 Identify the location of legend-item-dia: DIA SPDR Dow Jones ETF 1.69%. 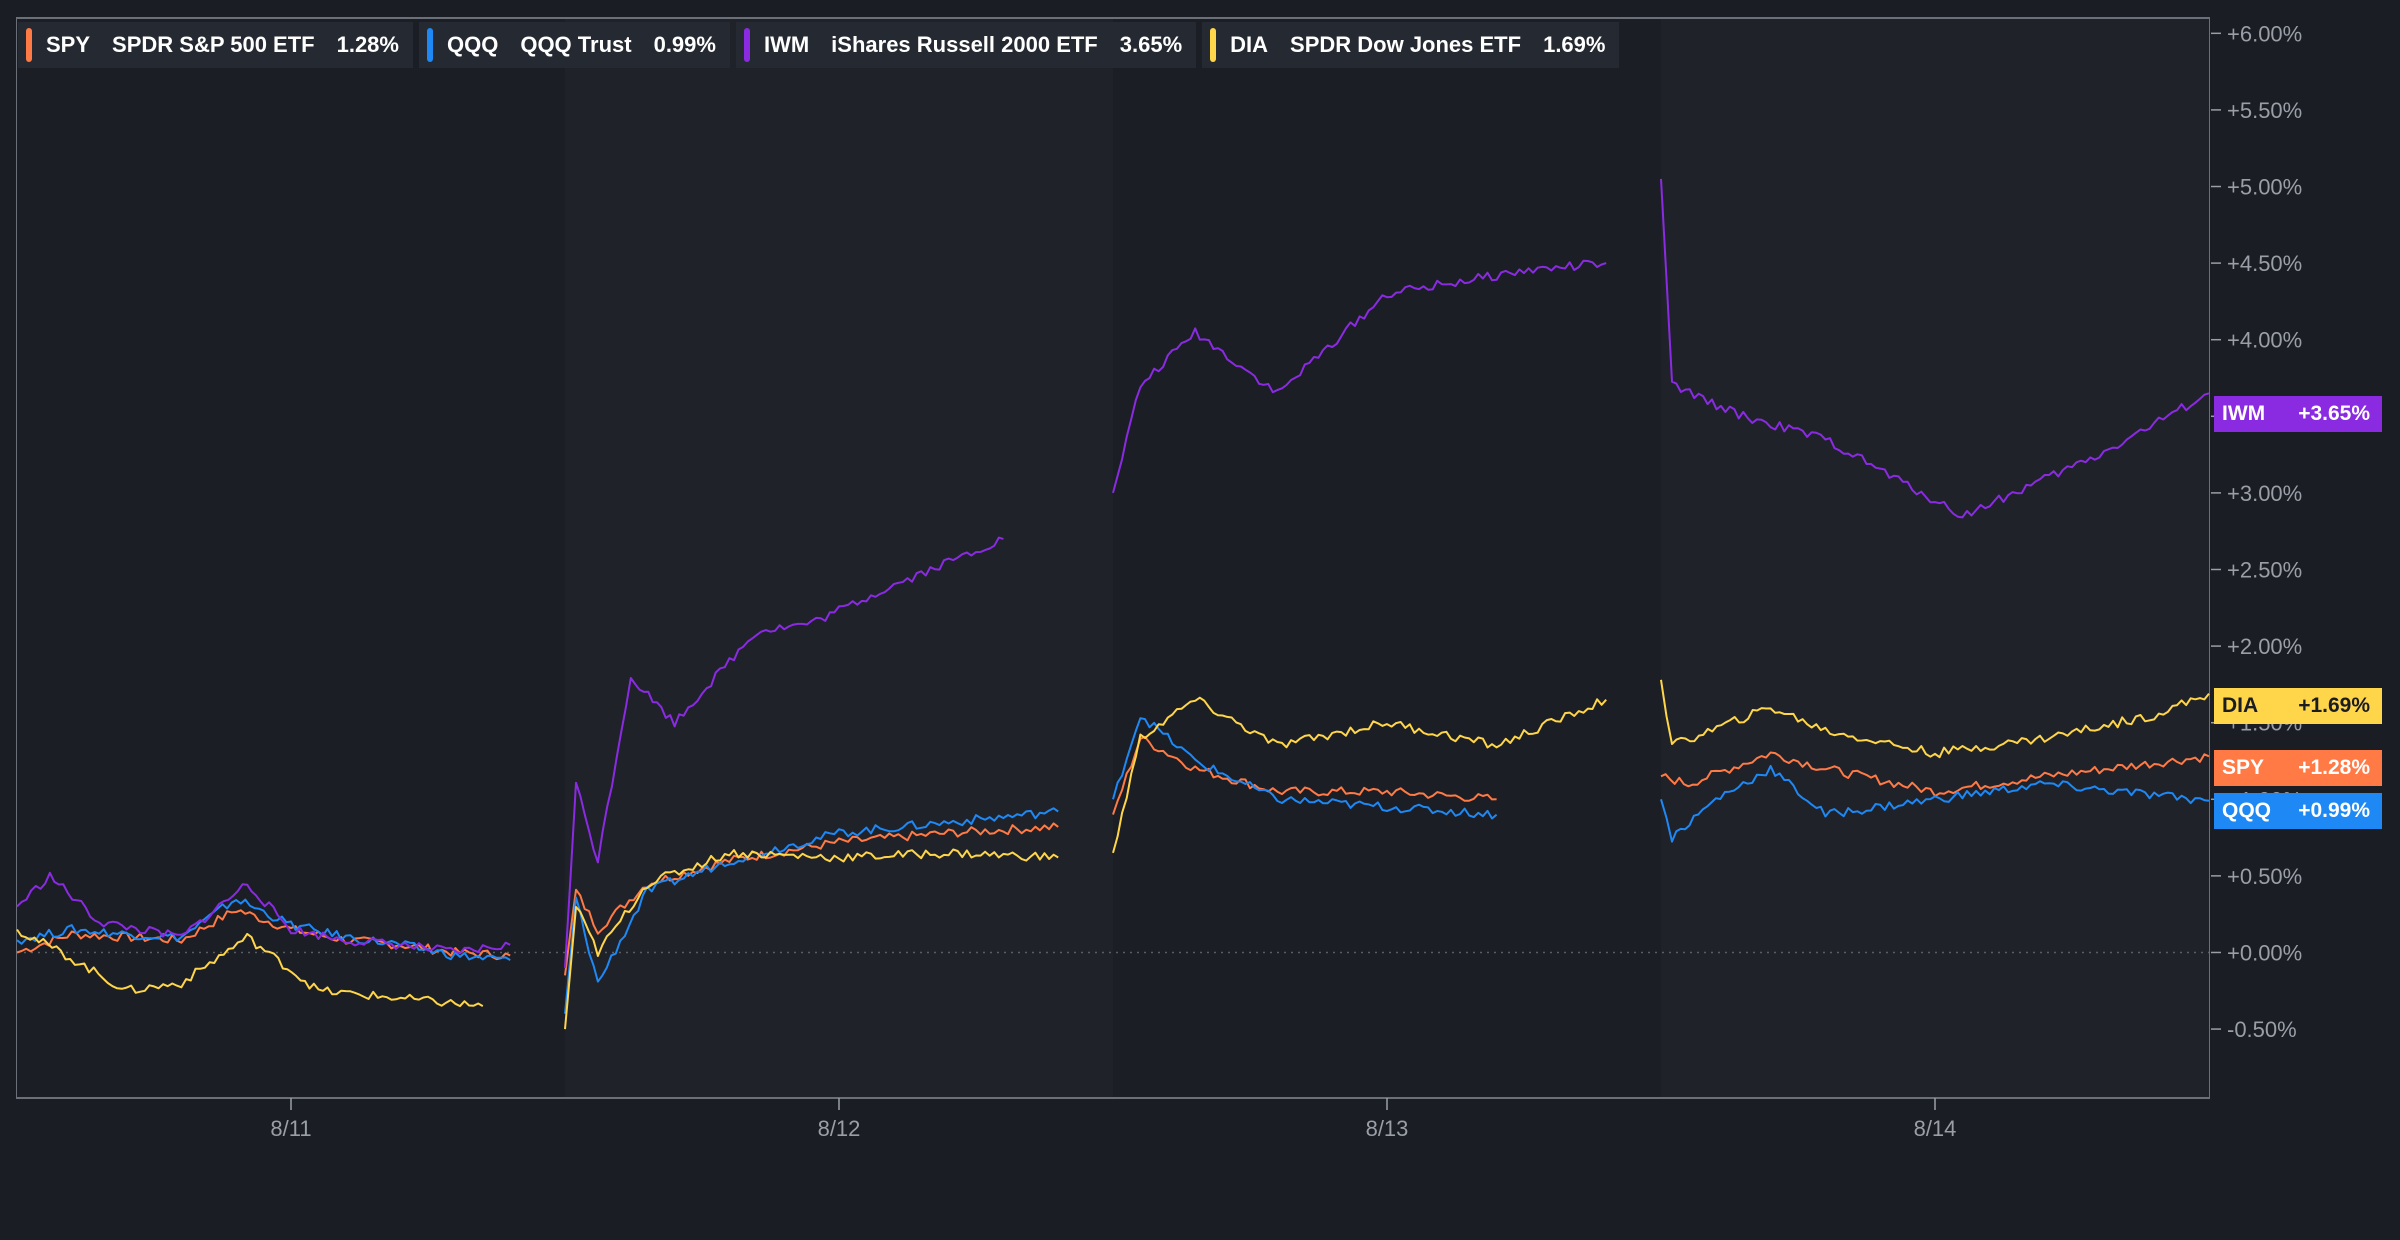
(1411, 45).